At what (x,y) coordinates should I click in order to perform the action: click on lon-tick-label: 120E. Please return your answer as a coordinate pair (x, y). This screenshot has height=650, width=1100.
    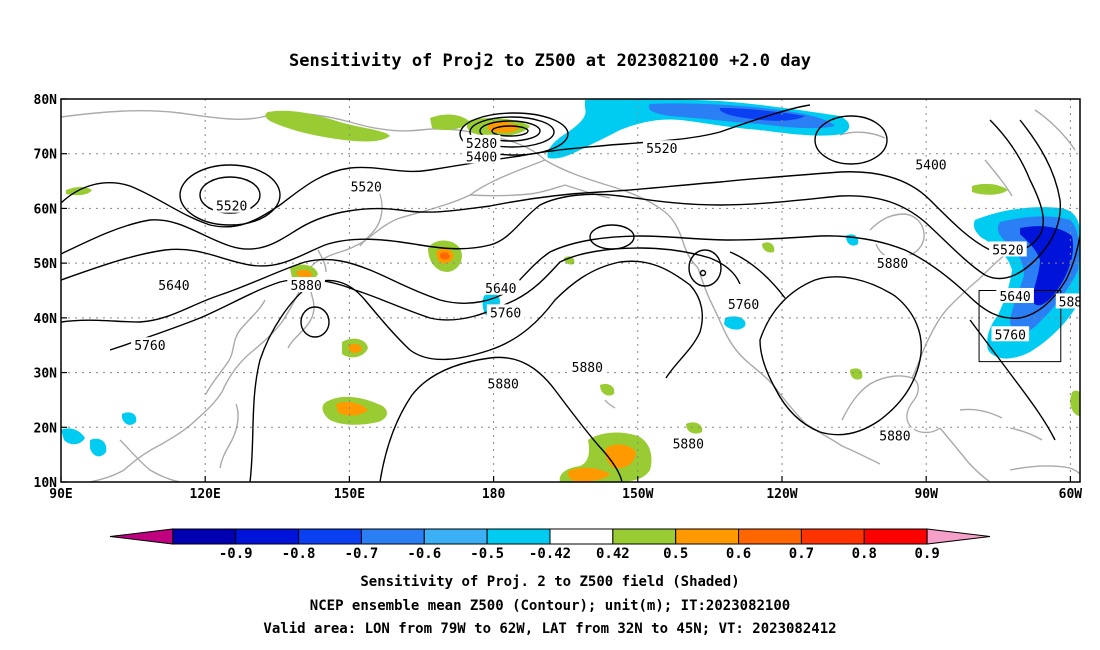
    Looking at the image, I should click on (205, 494).